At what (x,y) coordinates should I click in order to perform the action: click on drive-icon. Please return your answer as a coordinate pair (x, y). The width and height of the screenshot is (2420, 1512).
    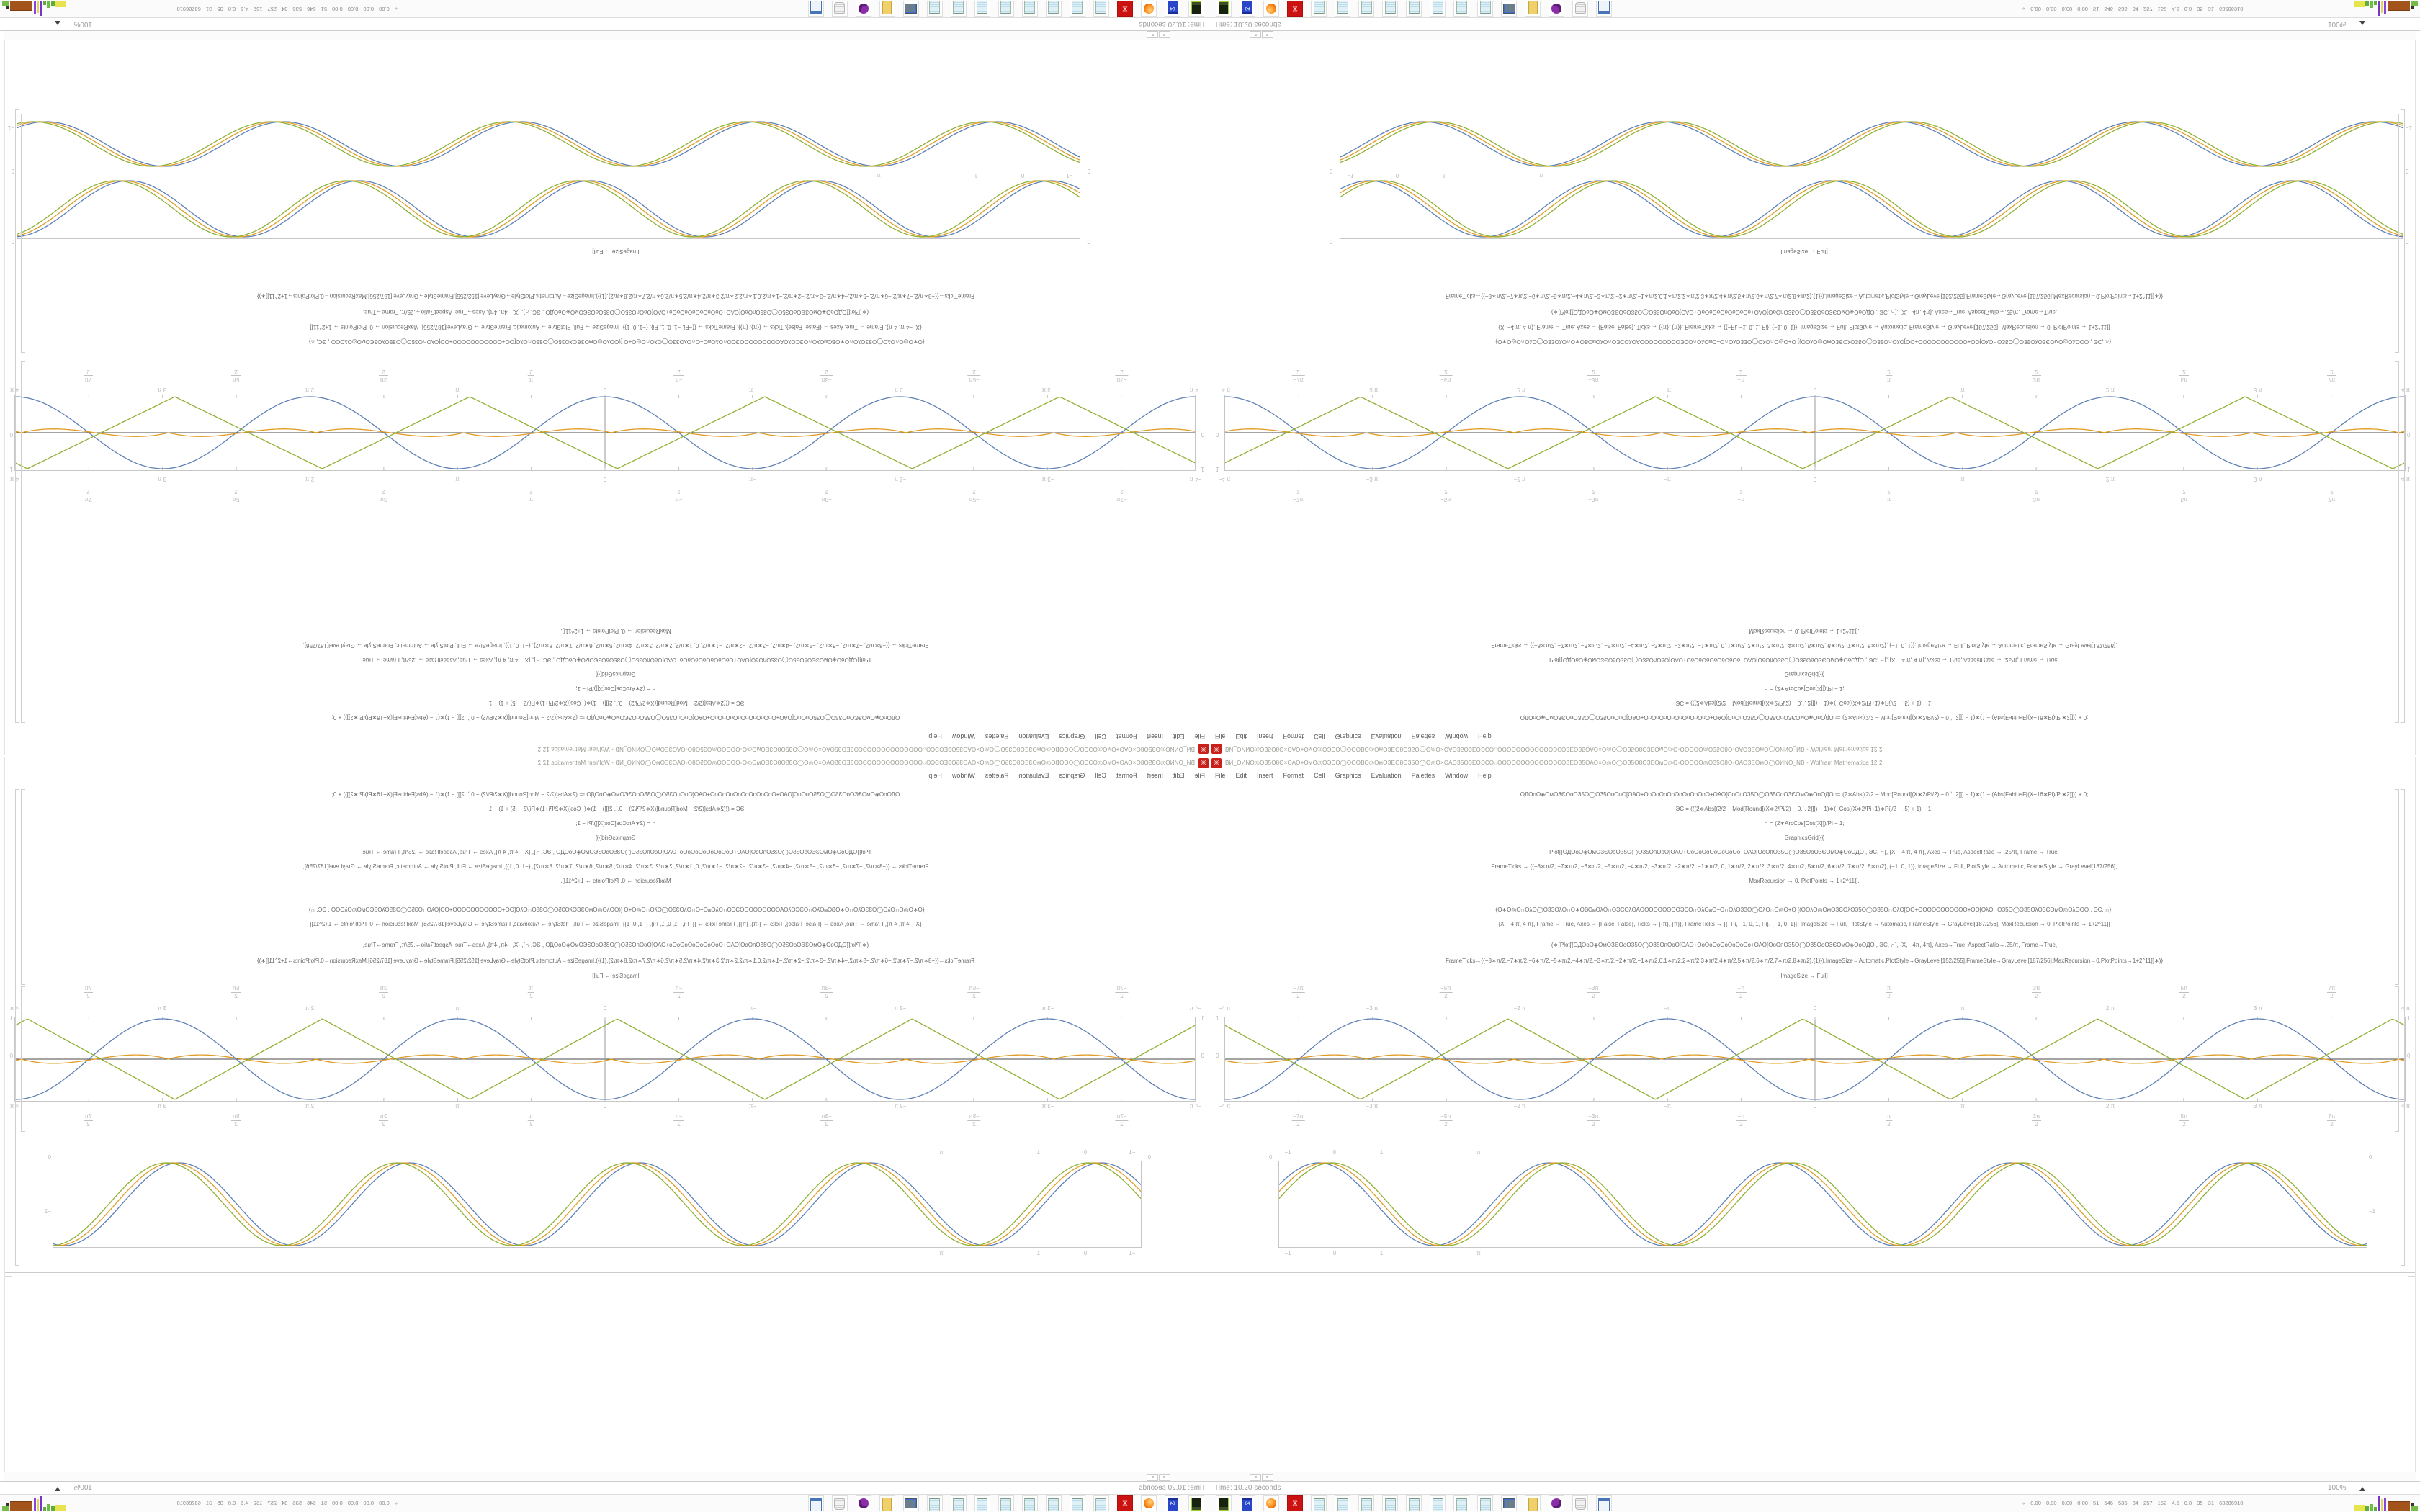
    Looking at the image, I should click on (1196, 9).